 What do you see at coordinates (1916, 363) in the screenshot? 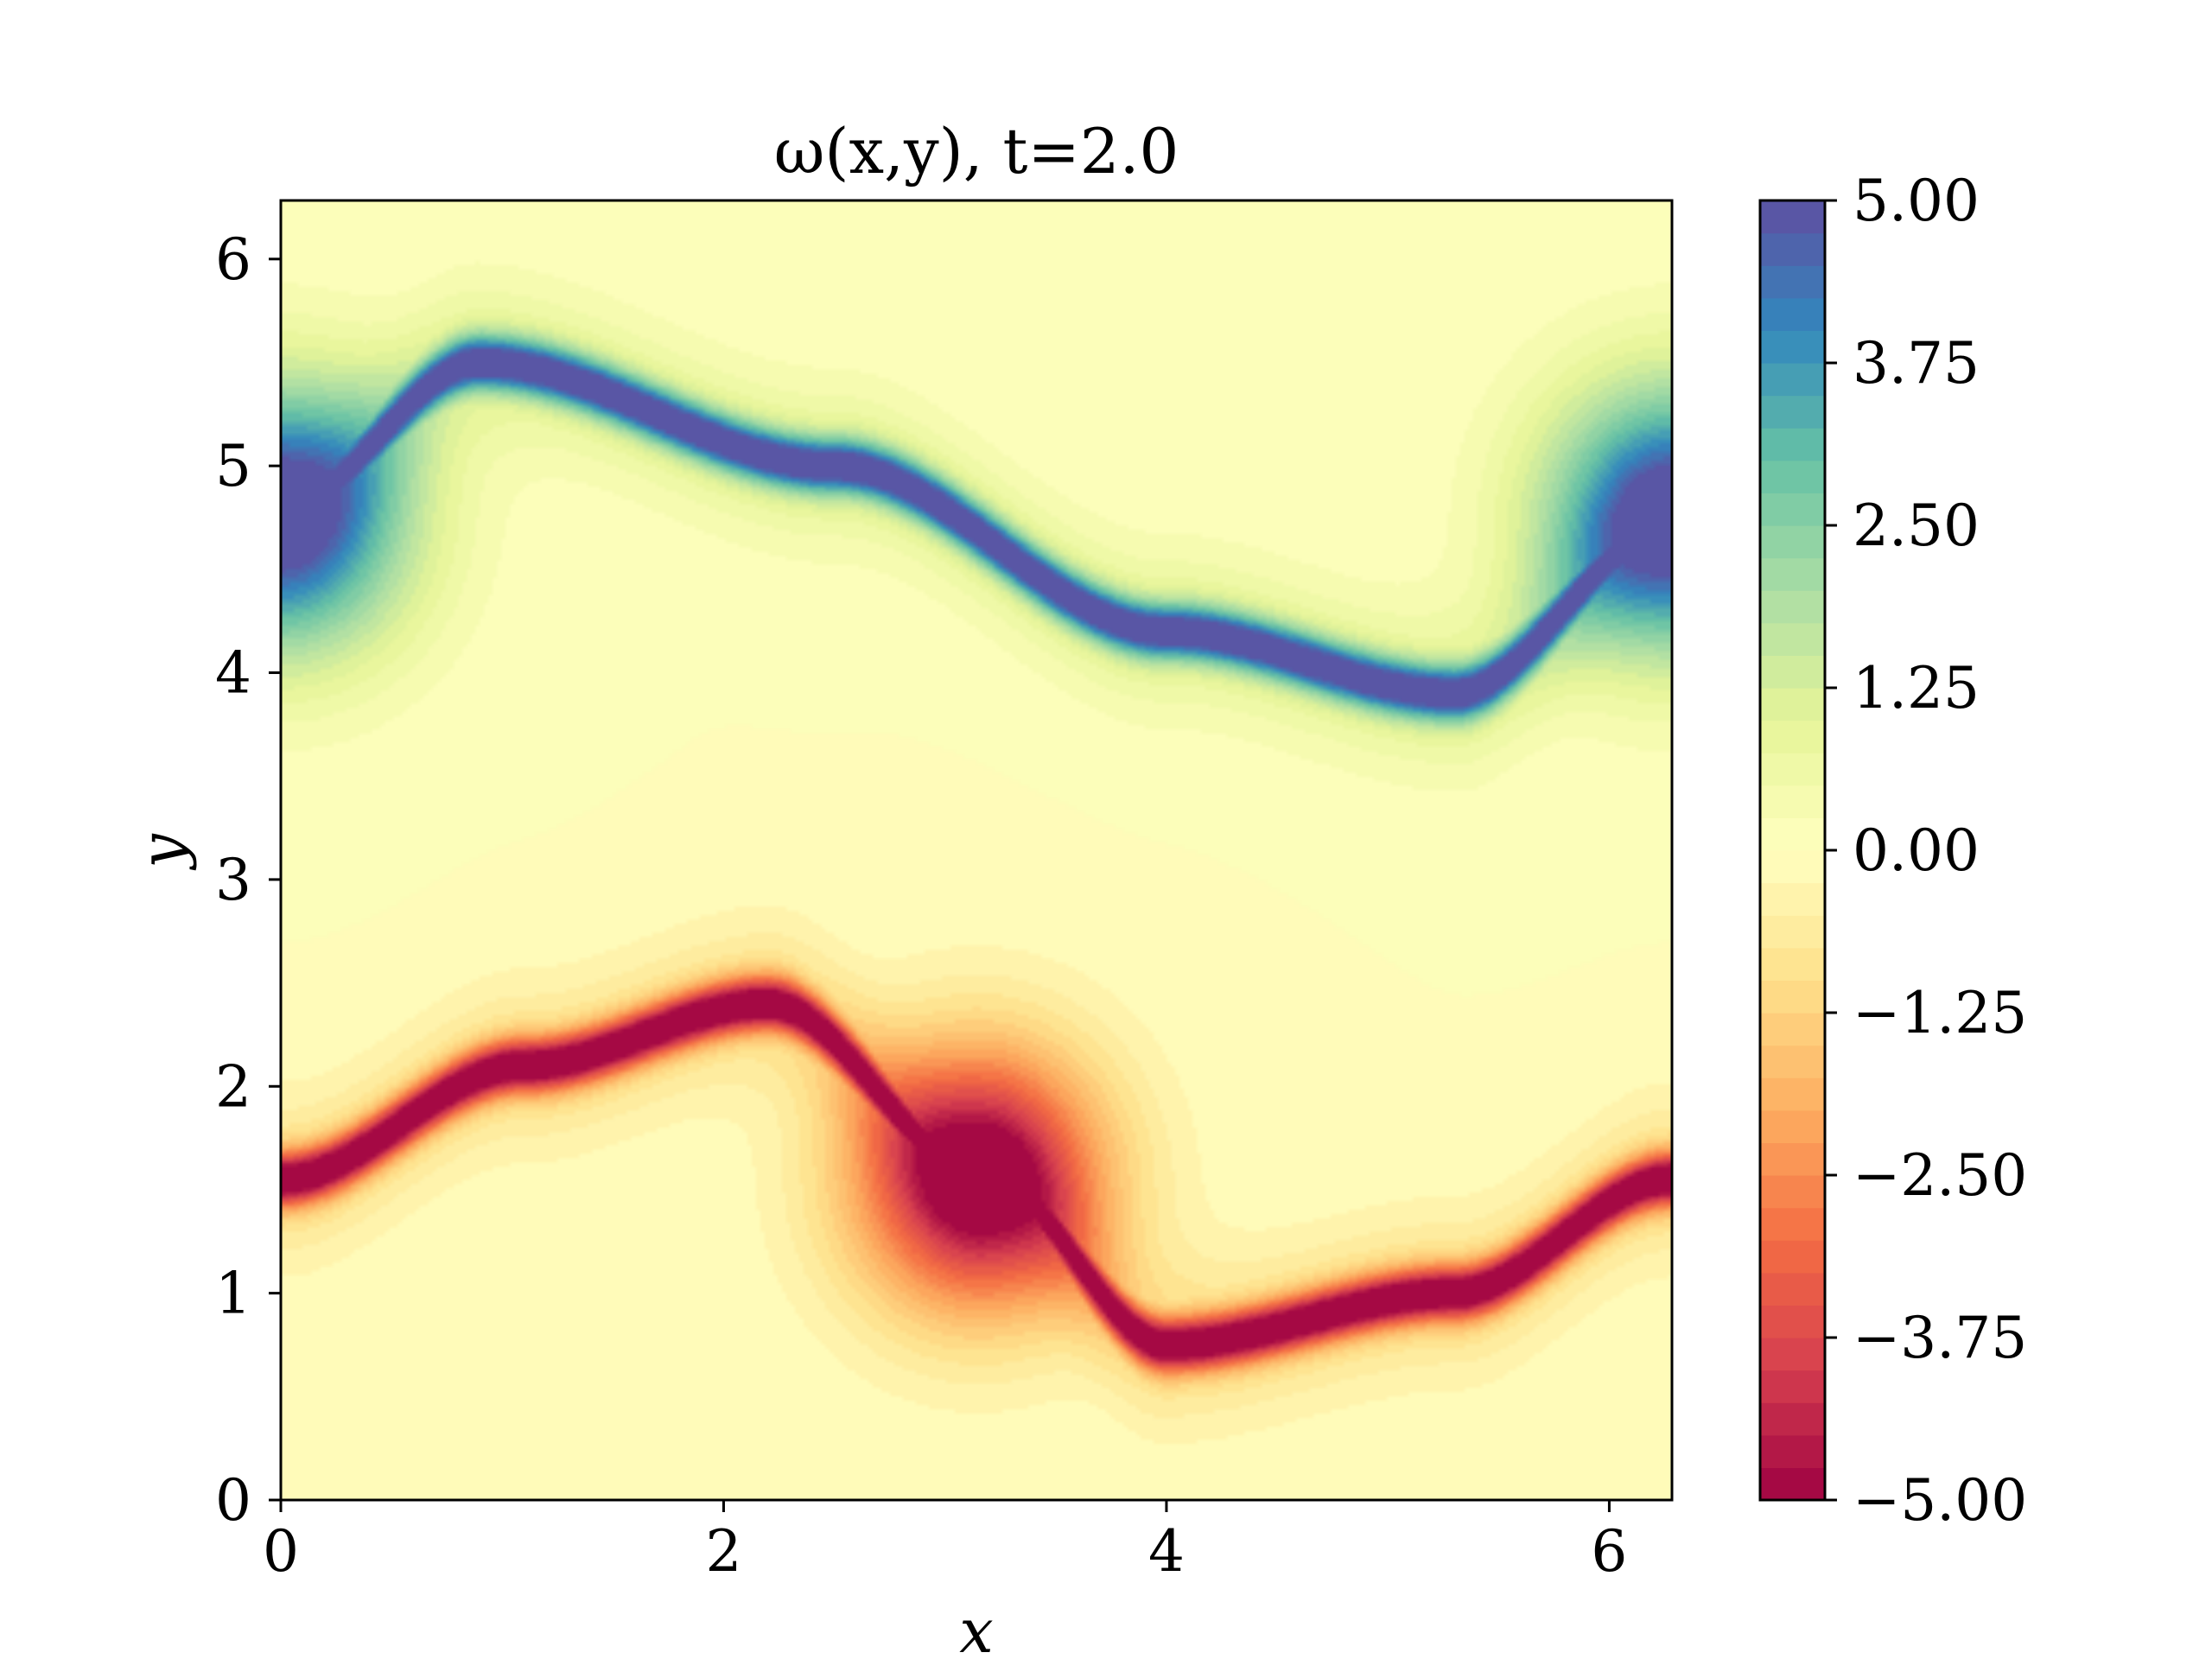
I see `colorbar-tick-label: 3.75` at bounding box center [1916, 363].